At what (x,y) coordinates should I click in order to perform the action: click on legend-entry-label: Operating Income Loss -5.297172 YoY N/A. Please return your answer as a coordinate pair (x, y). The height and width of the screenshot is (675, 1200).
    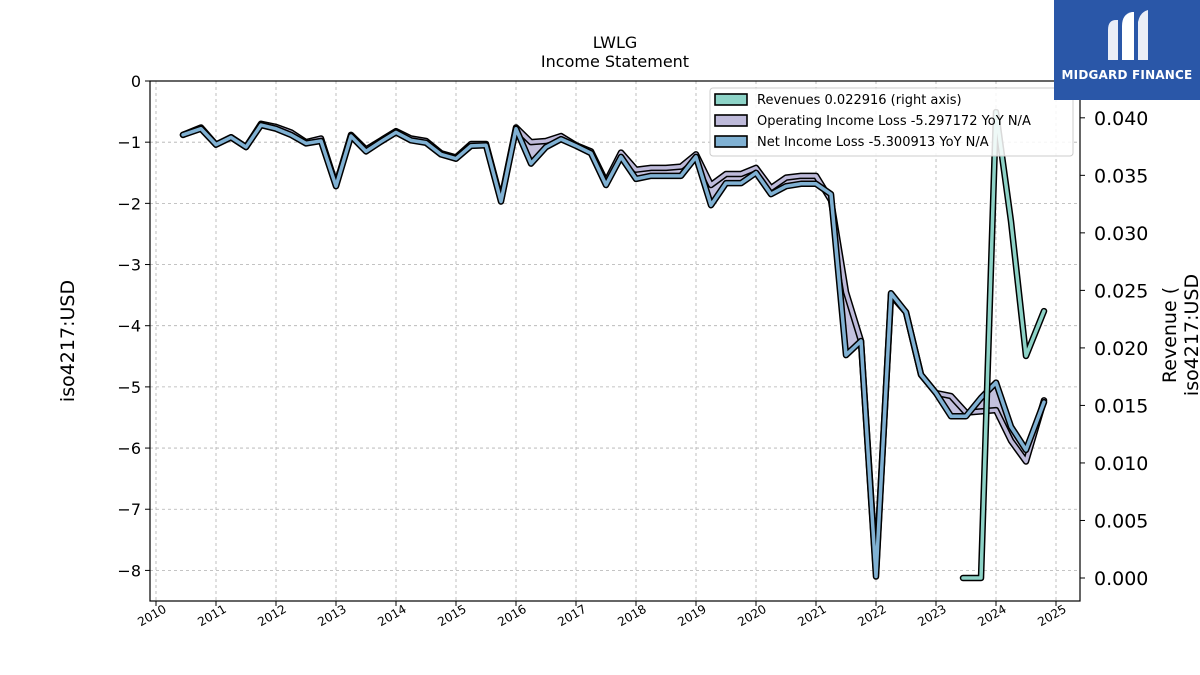
    Looking at the image, I should click on (894, 121).